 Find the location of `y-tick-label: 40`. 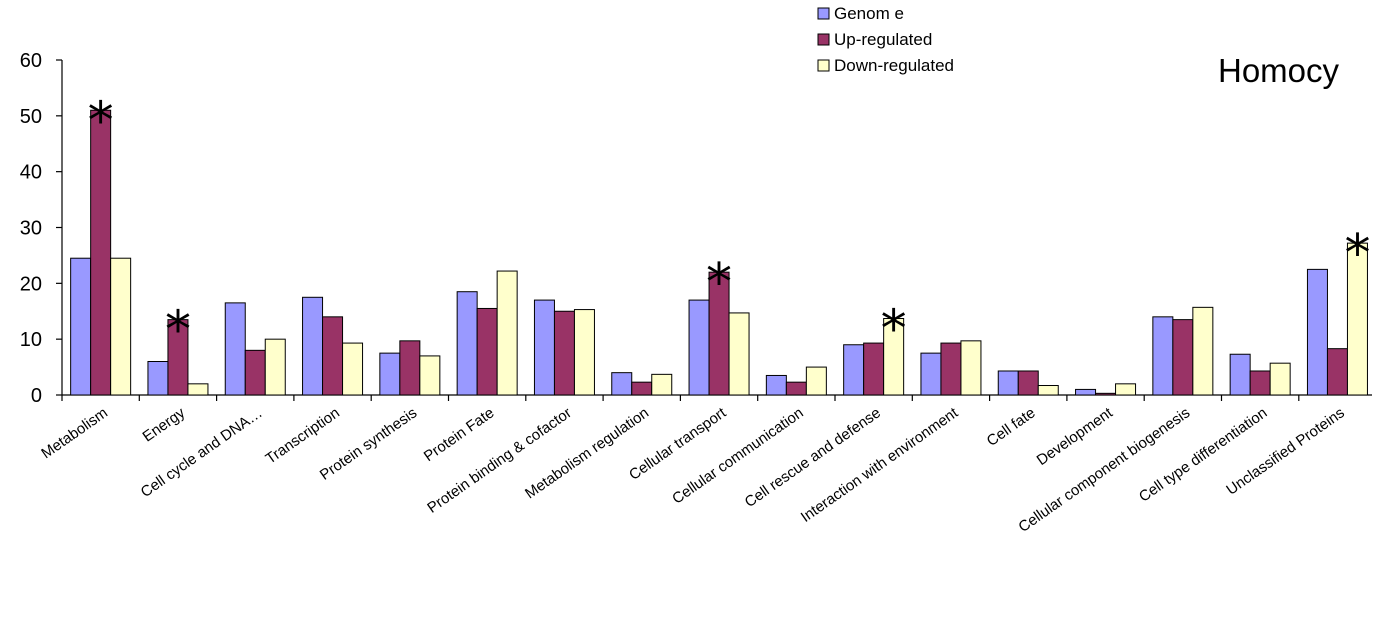

y-tick-label: 40 is located at coordinates (31, 173).